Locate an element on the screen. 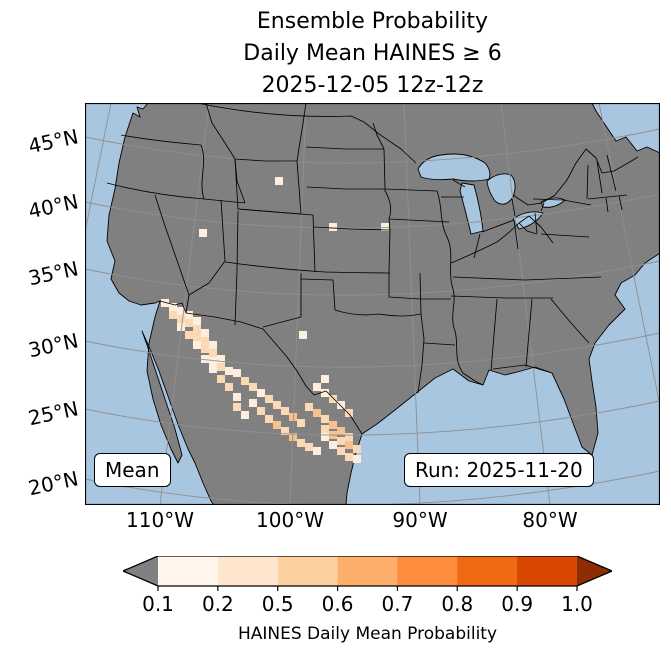 The height and width of the screenshot is (658, 671). colorbar is located at coordinates (367, 573).